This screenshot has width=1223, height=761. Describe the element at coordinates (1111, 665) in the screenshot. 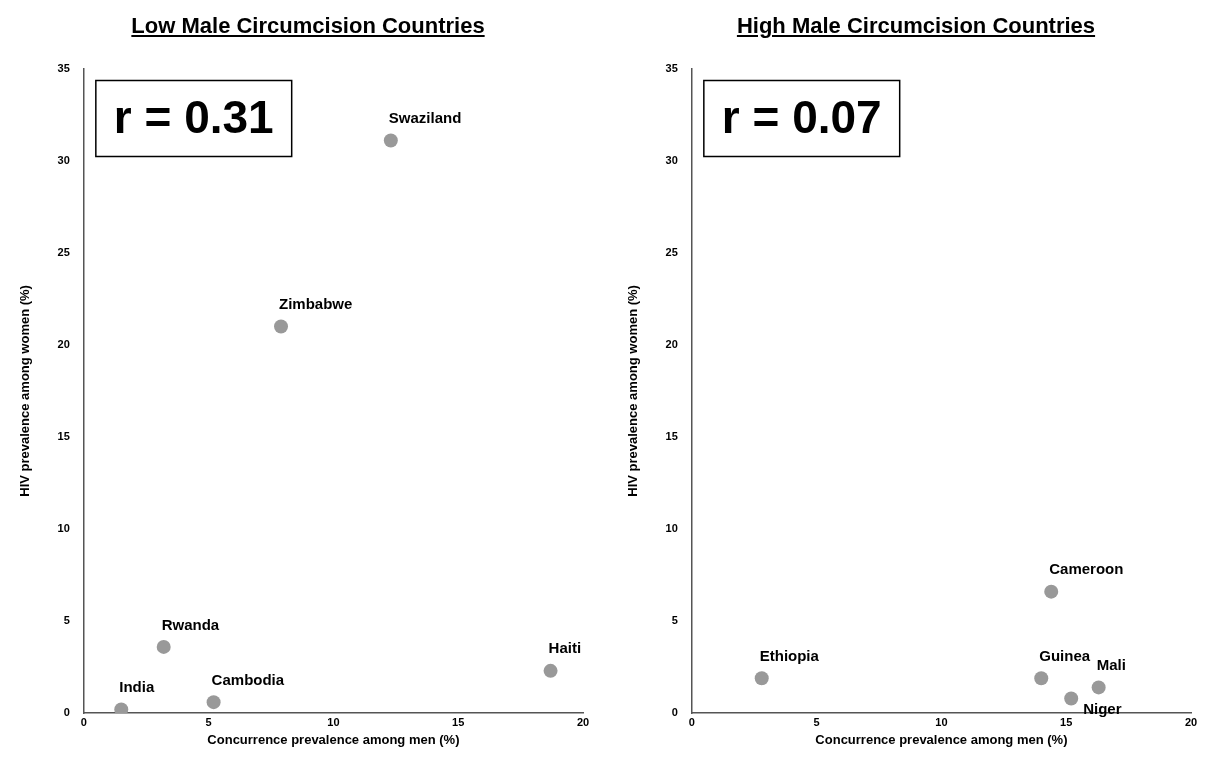

I see `annotation: Mali` at that location.